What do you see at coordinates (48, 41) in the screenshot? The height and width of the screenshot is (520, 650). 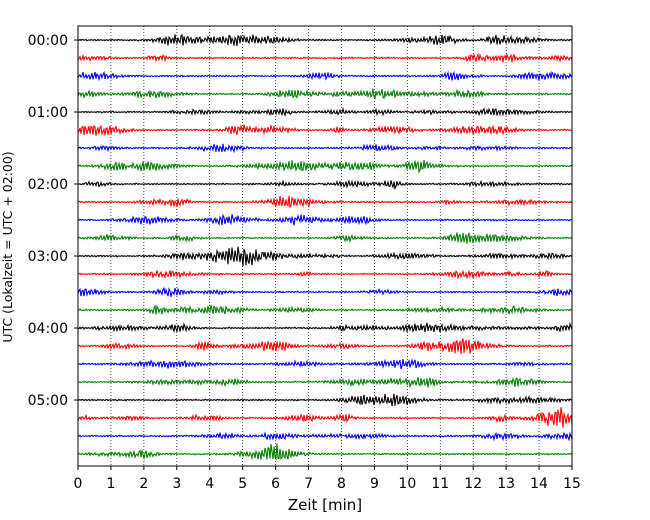 I see `y-tick-label: 00:00` at bounding box center [48, 41].